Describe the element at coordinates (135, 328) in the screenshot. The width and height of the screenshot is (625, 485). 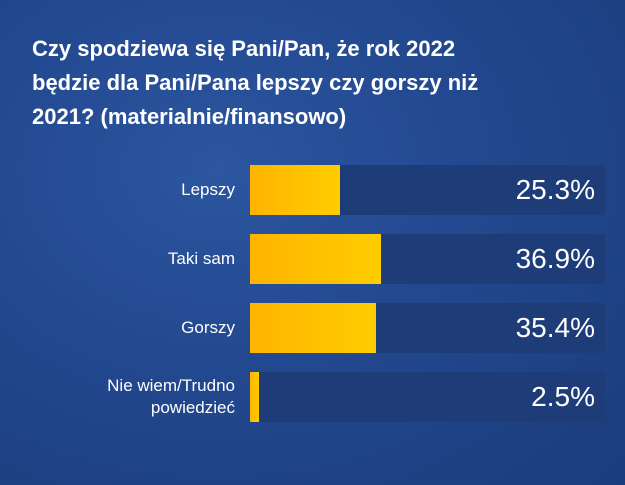
I see `category-label: Gorszy` at that location.